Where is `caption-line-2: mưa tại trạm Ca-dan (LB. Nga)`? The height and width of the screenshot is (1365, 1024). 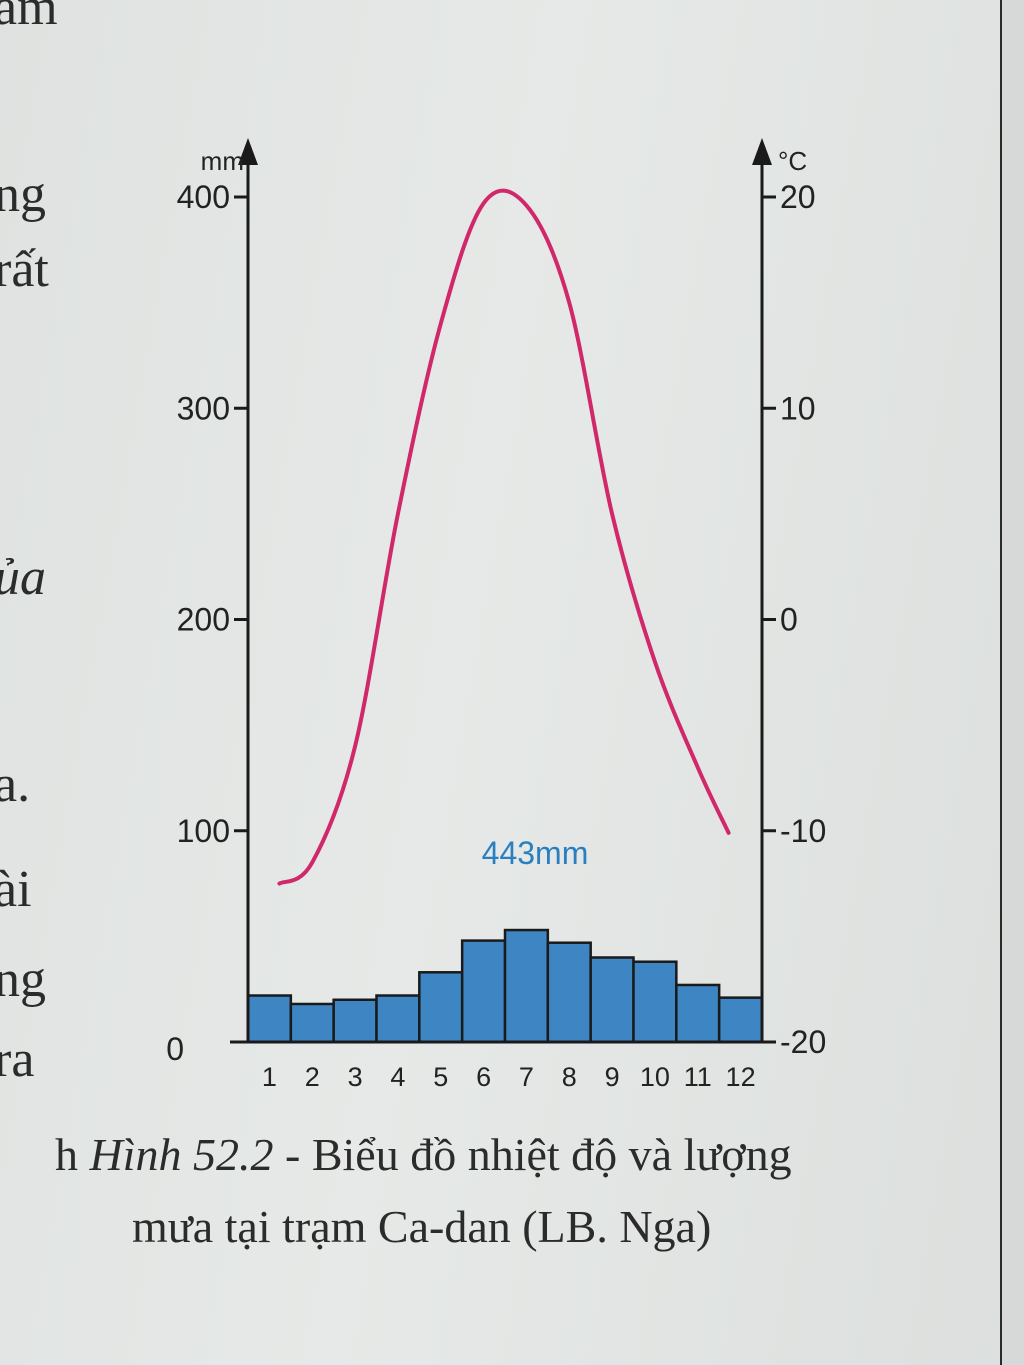 caption-line-2: mưa tại trạm Ca-dan (LB. Nga) is located at coordinates (422, 1226).